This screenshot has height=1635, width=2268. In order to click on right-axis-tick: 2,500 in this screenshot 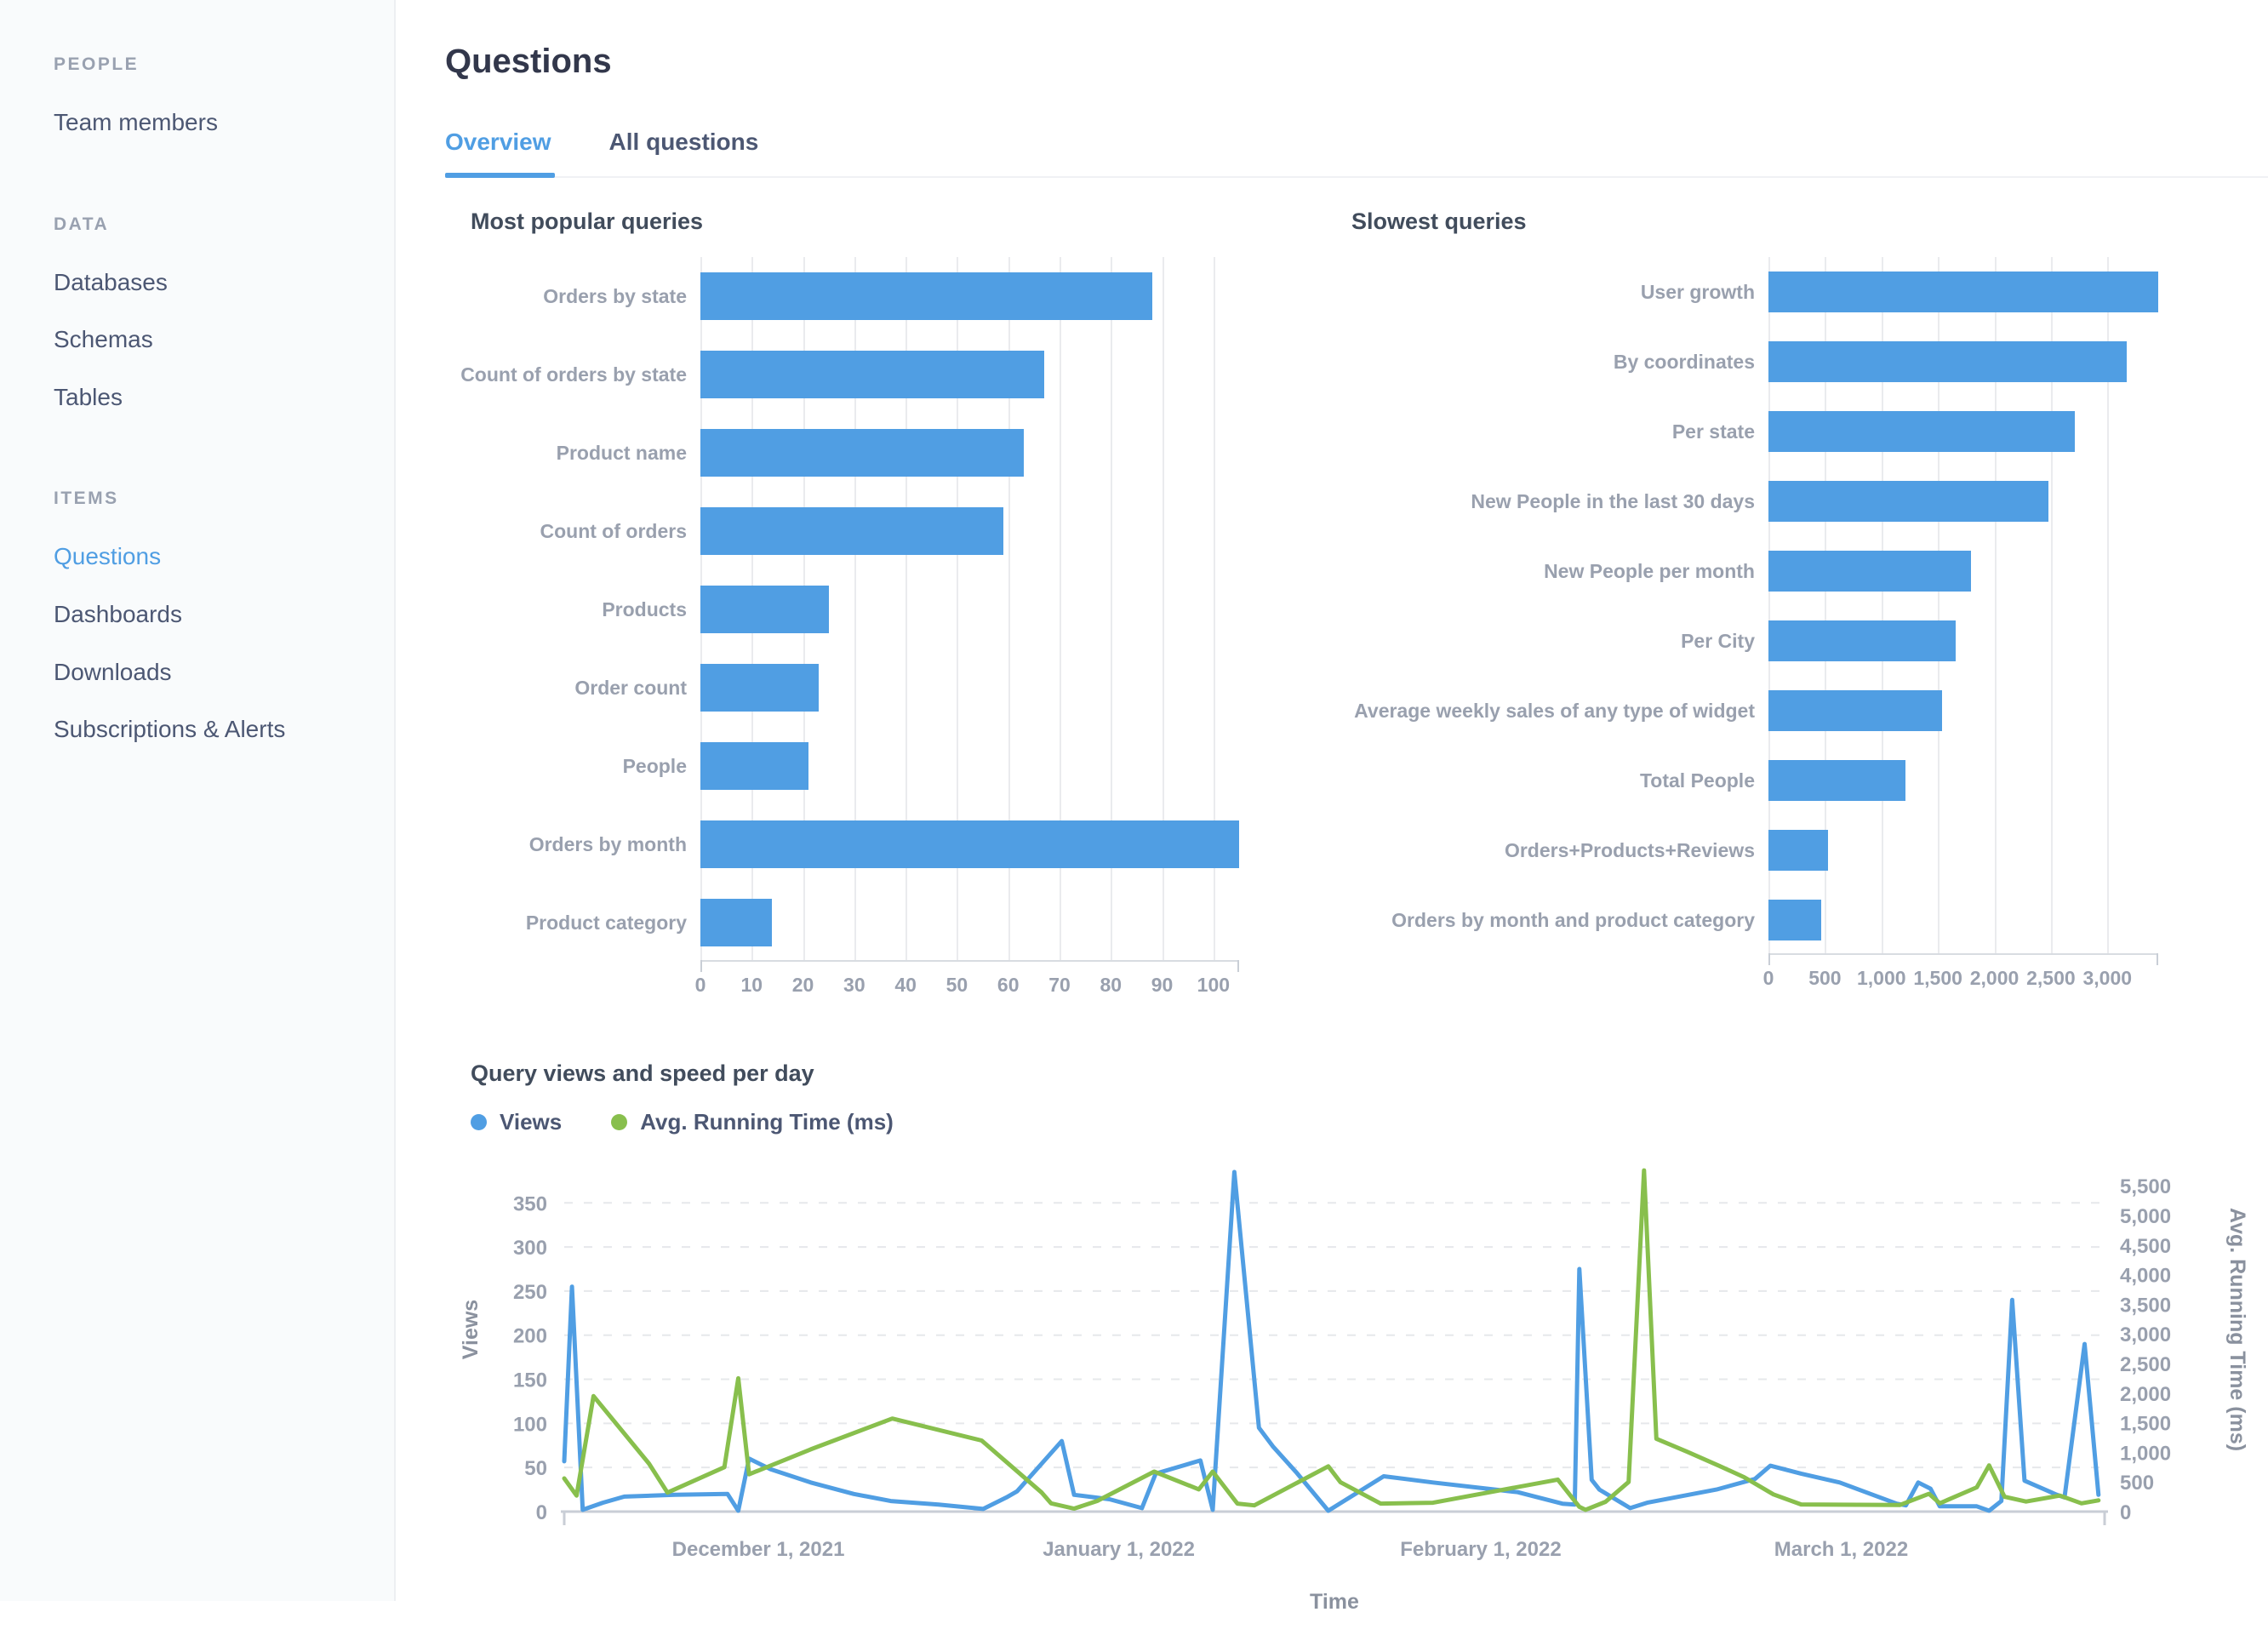, I will do `click(2145, 1364)`.